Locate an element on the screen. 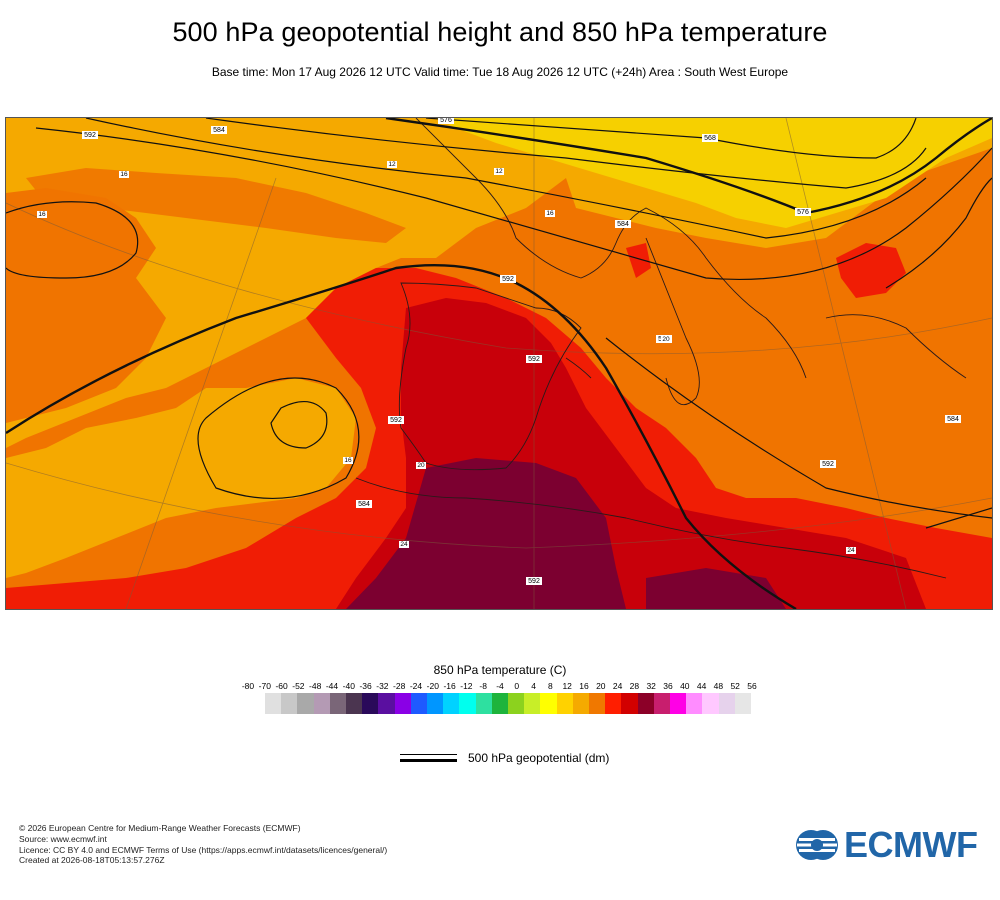 This screenshot has width=1000, height=900. colorbar-tick-label: -40 is located at coordinates (348, 686).